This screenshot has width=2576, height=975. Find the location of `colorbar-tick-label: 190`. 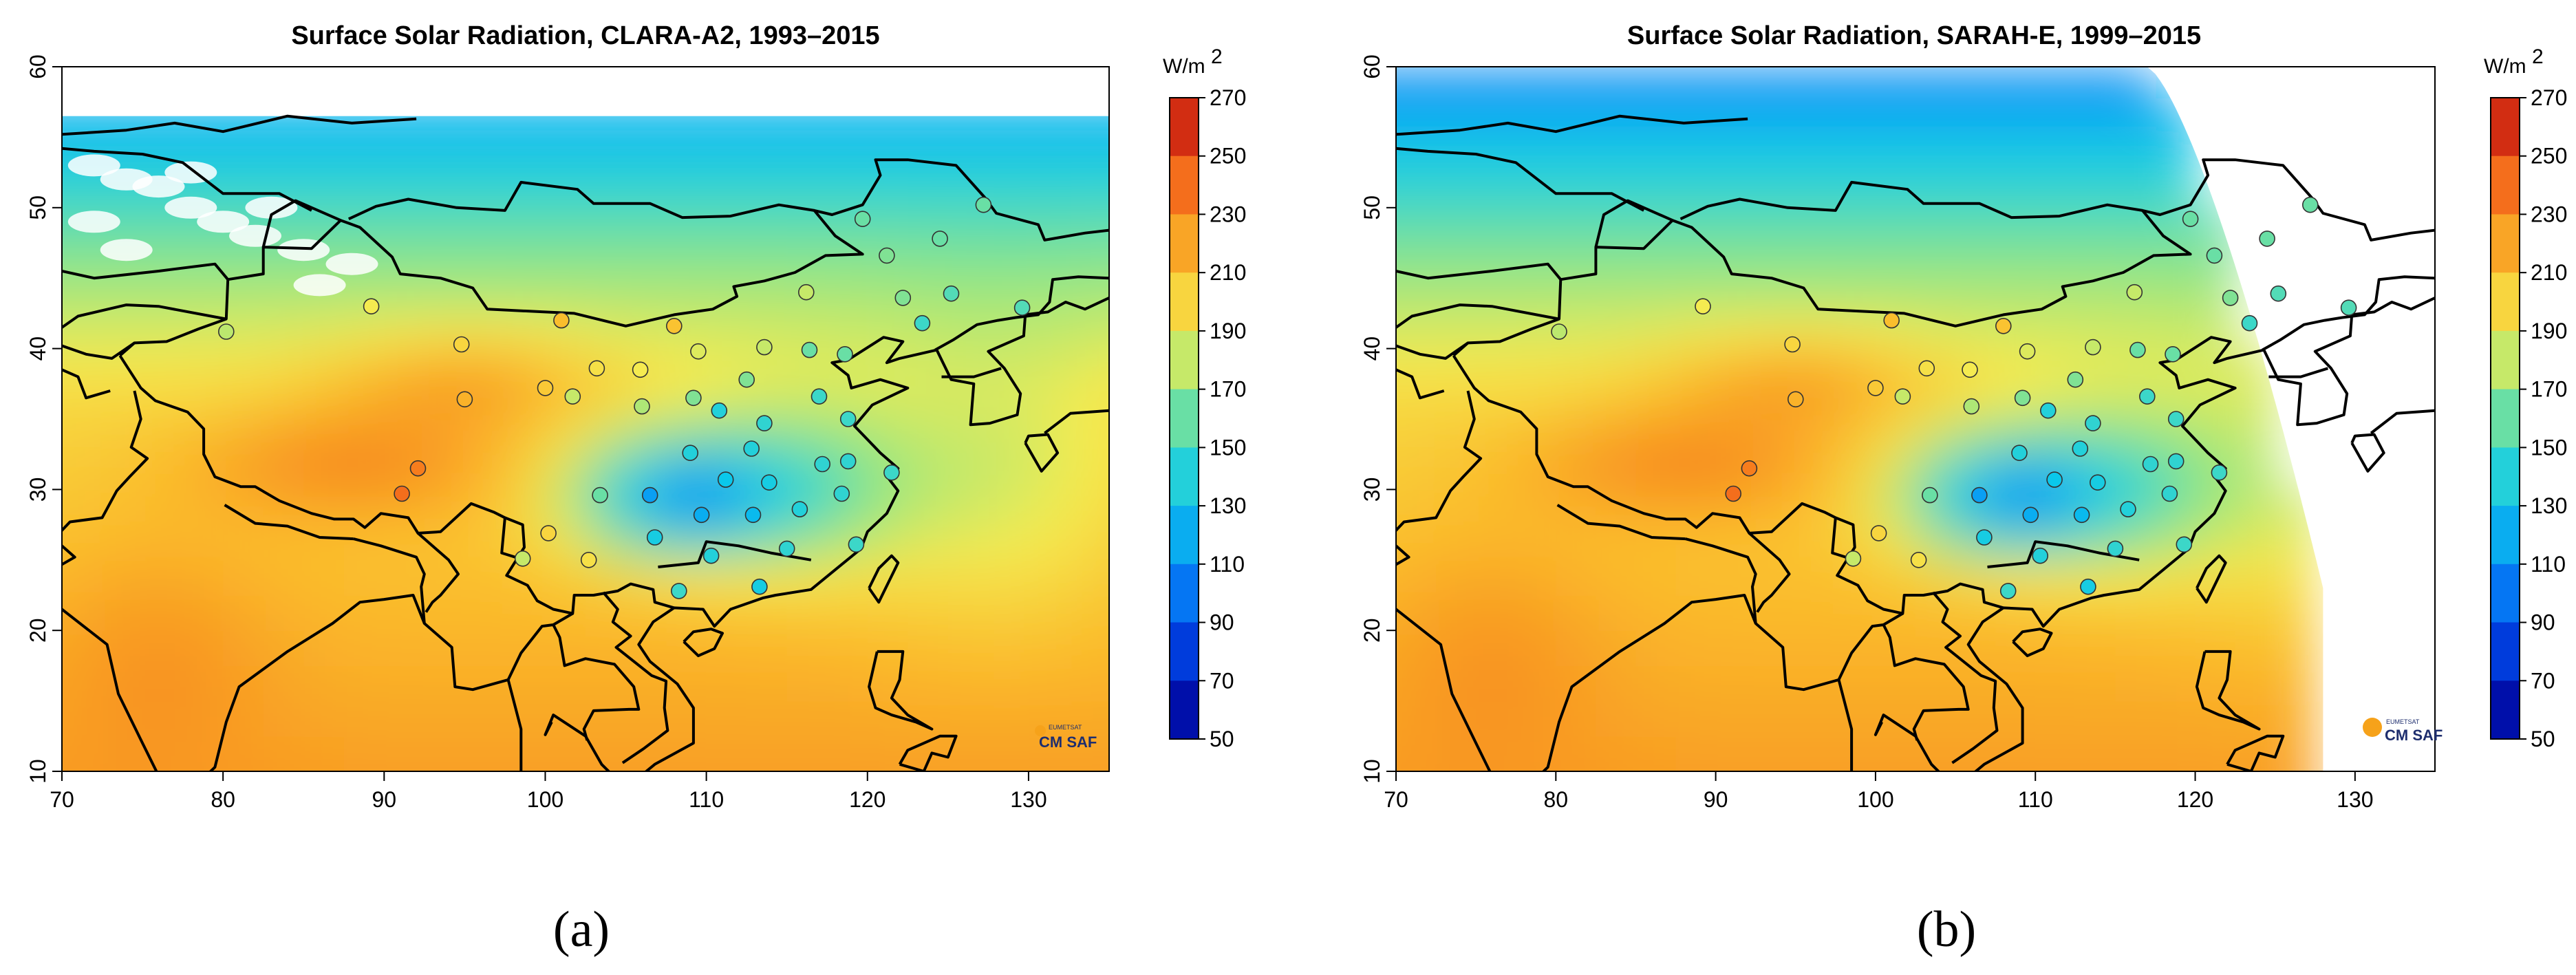

colorbar-tick-label: 190 is located at coordinates (1228, 331).